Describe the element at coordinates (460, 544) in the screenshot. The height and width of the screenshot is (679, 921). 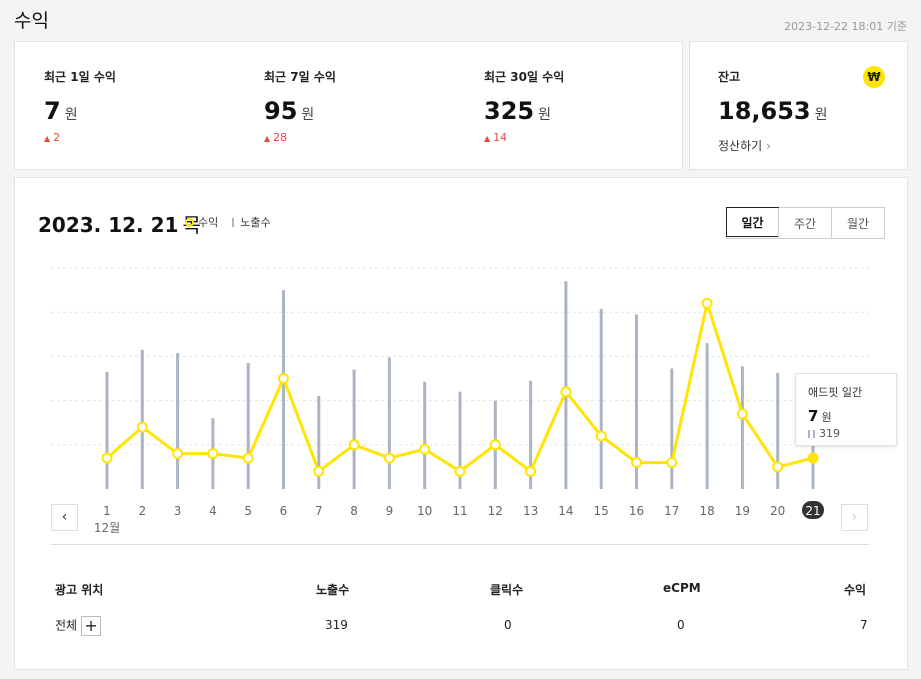
I see `divider` at that location.